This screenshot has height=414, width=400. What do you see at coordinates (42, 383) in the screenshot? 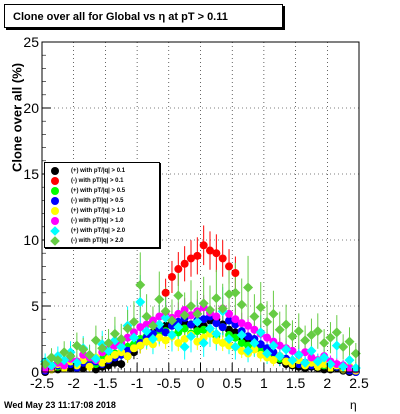
I see `x-tick-label: -2.5` at bounding box center [42, 383].